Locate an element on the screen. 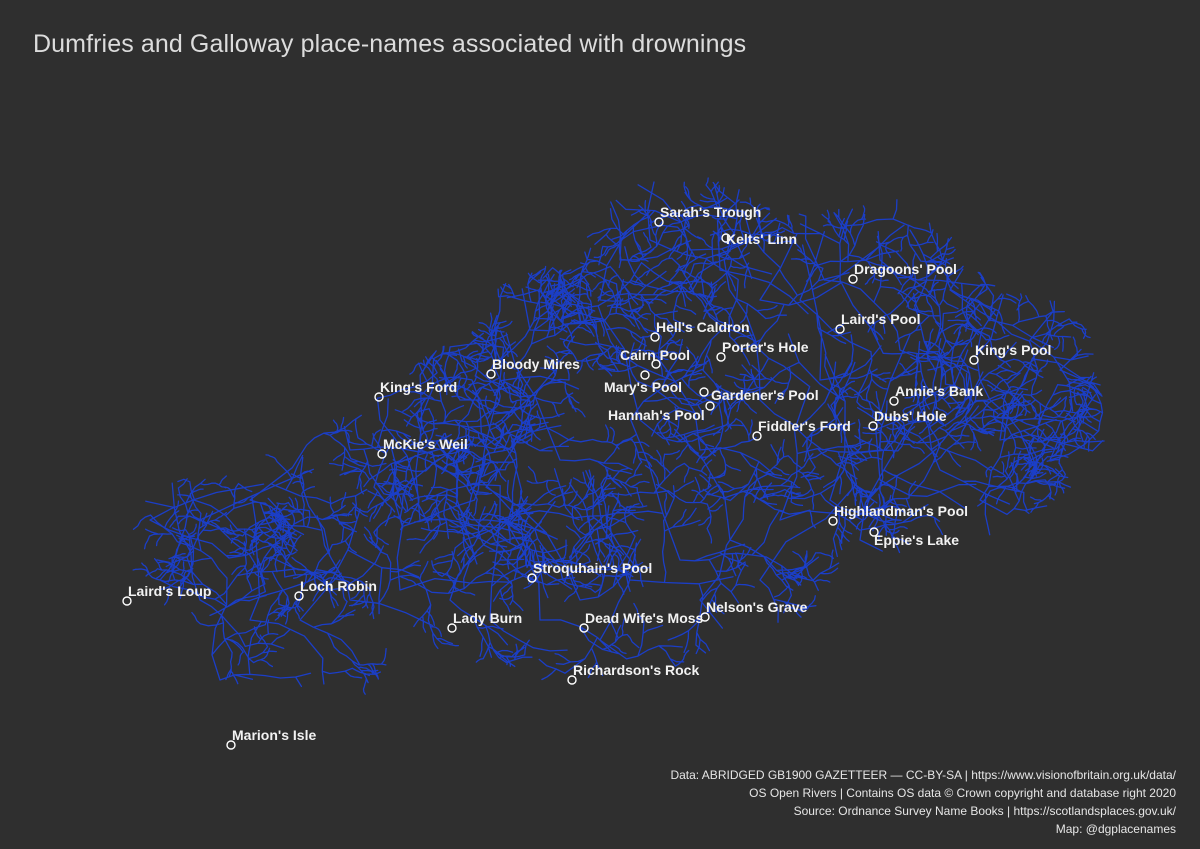 Image resolution: width=1200 pixels, height=849 pixels. place-eppie-s-lake: Eppie's Lake is located at coordinates (914, 537).